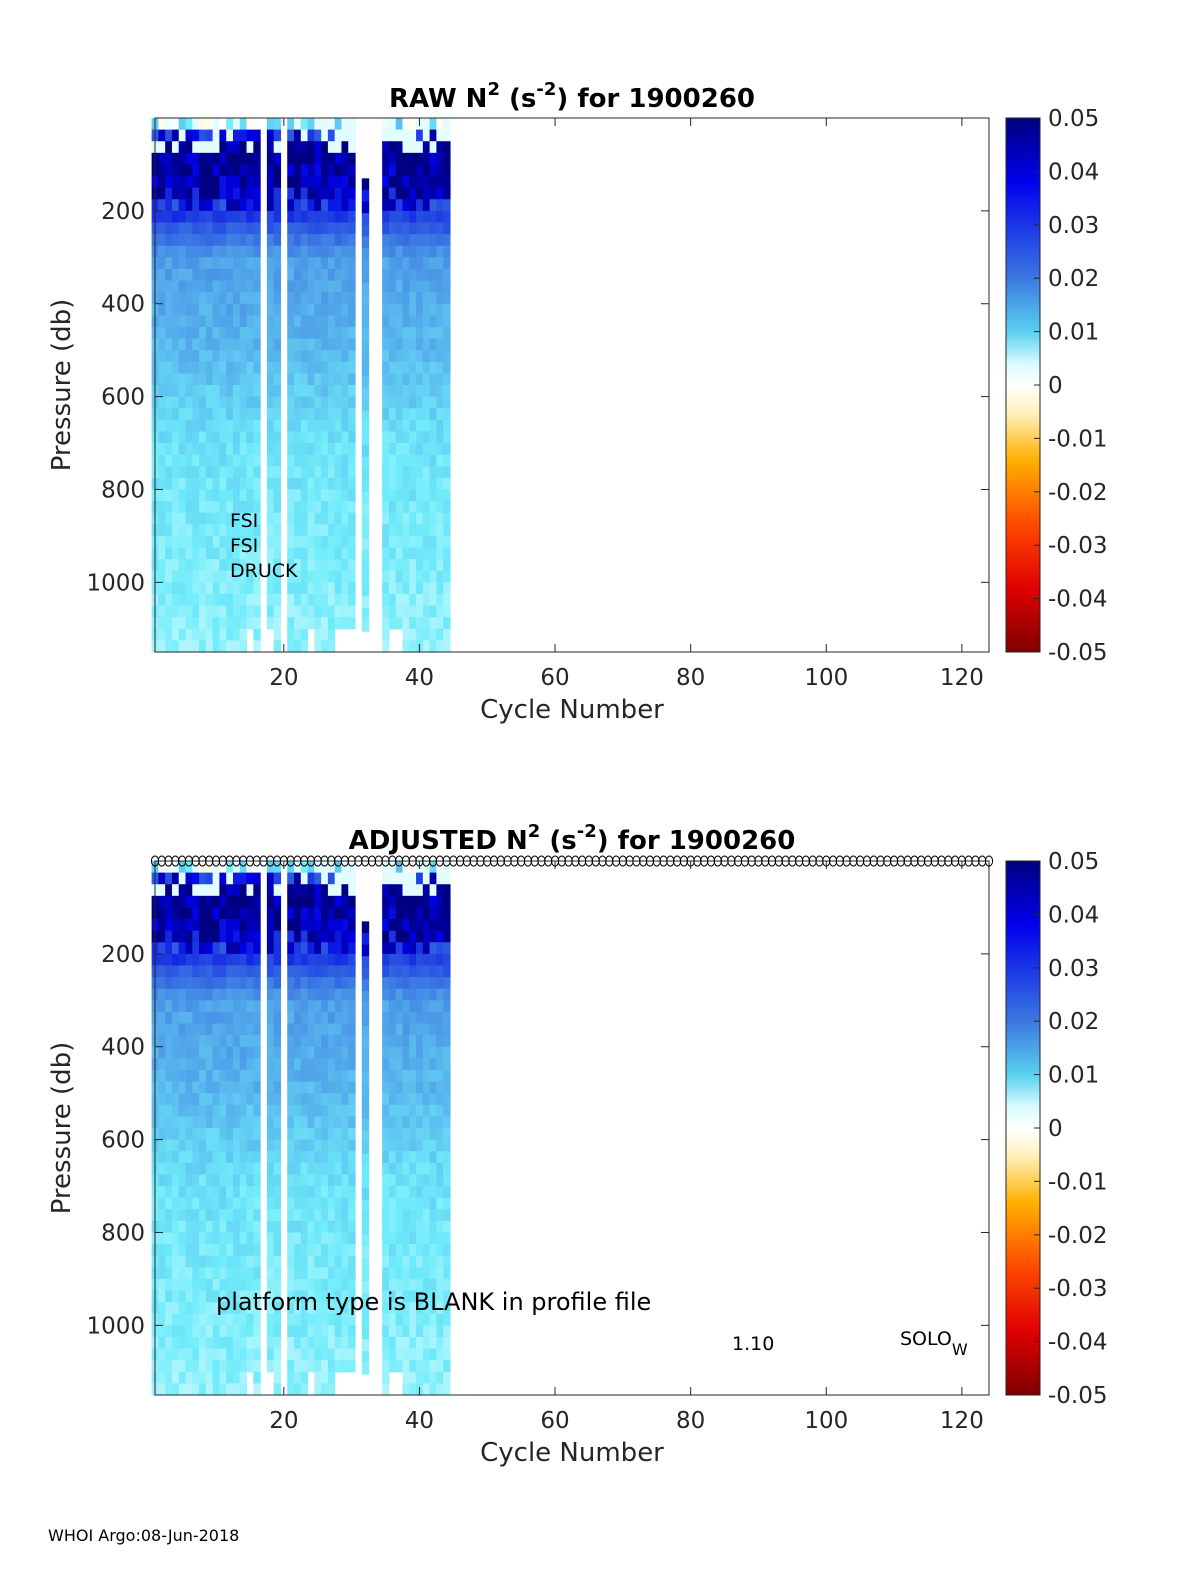  Describe the element at coordinates (123, 1233) in the screenshot. I see `adjusted-y-tick-label: 800` at that location.